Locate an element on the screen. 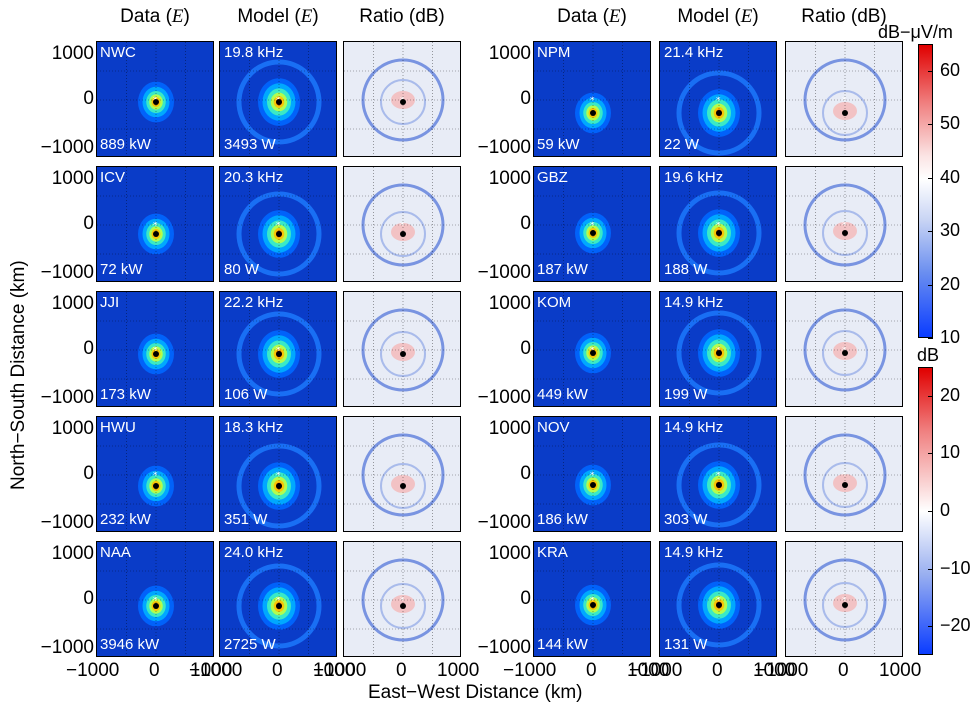 This screenshot has width=977, height=704. colorbar-tick-label: 30 is located at coordinates (950, 230).